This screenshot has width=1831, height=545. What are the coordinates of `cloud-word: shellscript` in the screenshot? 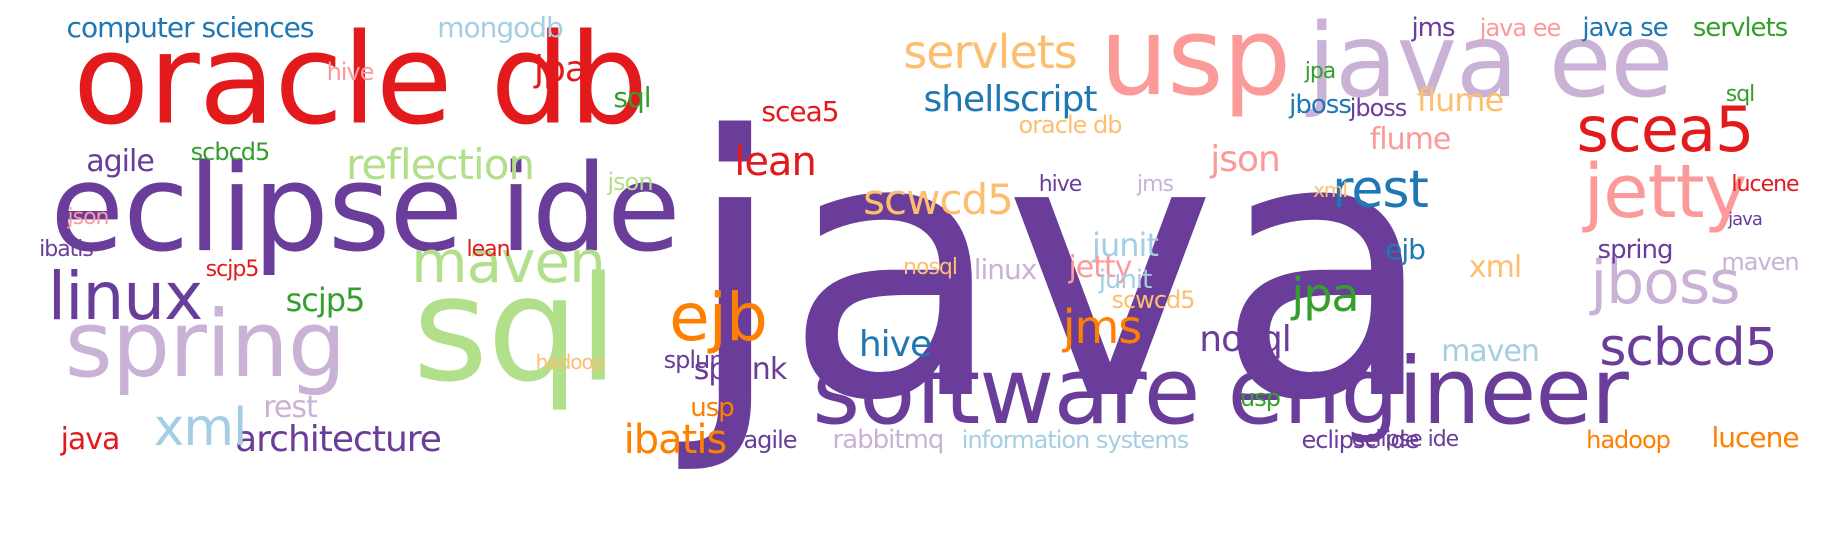 It's located at (1010, 99).